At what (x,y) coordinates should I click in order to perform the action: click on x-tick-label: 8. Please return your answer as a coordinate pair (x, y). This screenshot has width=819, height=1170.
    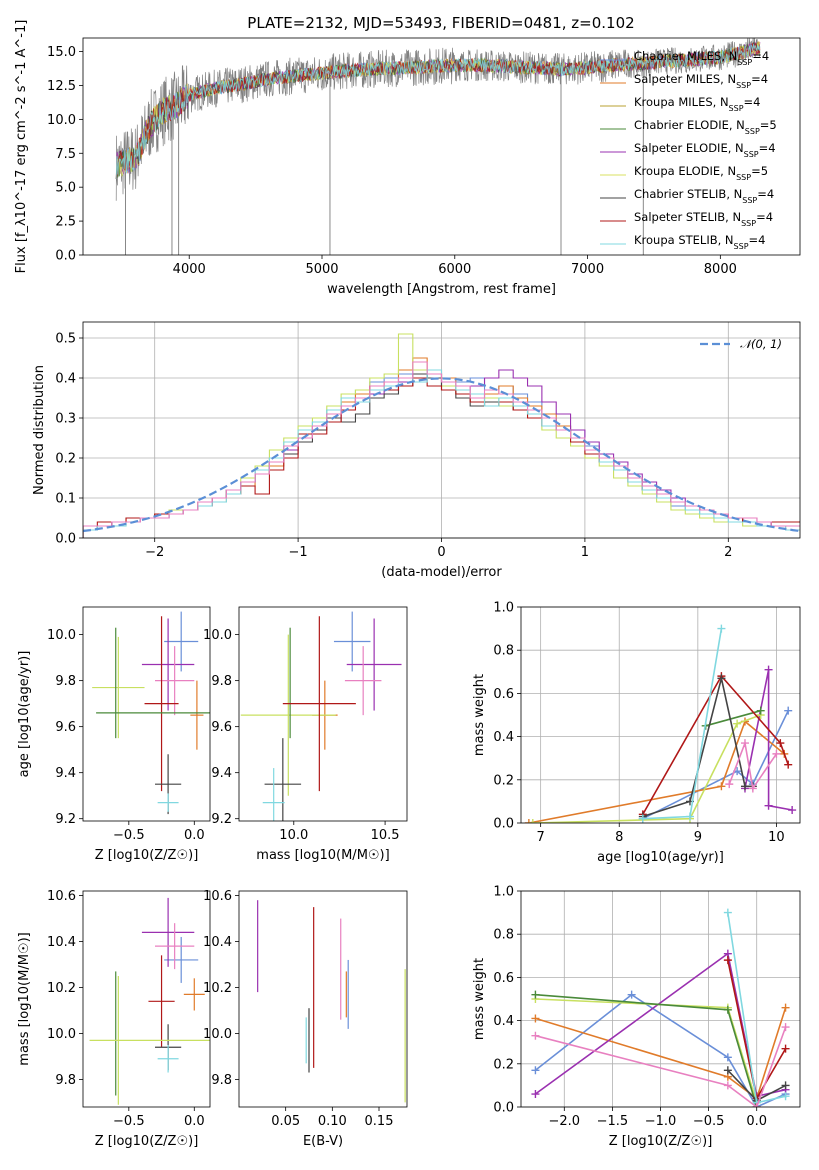
    Looking at the image, I should click on (619, 837).